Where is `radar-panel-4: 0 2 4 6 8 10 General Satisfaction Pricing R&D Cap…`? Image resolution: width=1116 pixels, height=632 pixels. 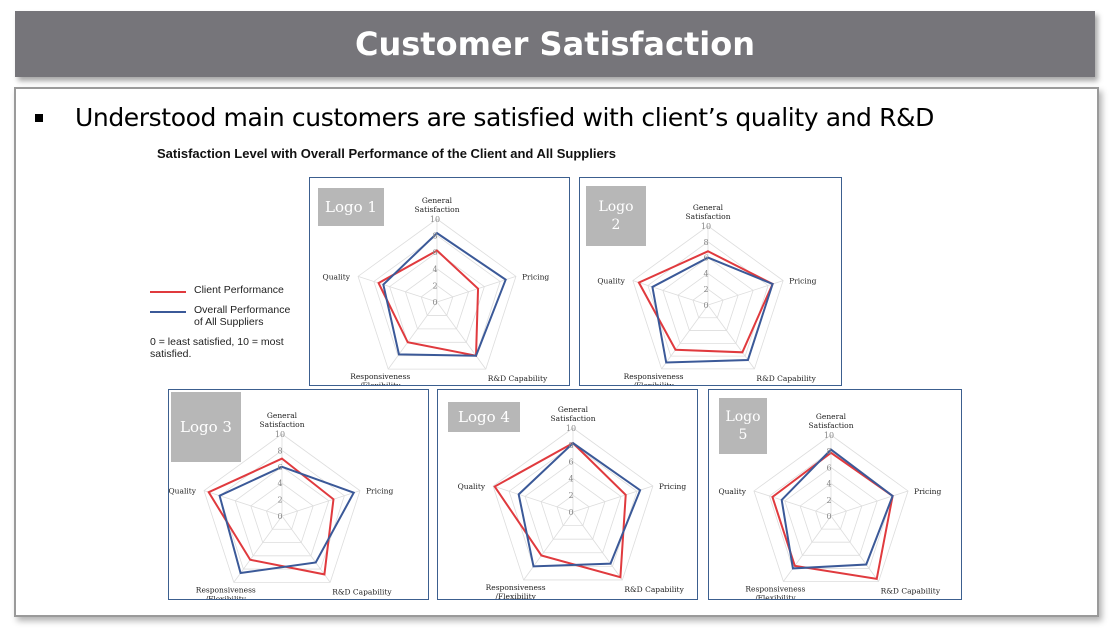
radar-panel-4: 0 2 4 6 8 10 General Satisfaction Pricing R&D Cap… is located at coordinates (567, 494).